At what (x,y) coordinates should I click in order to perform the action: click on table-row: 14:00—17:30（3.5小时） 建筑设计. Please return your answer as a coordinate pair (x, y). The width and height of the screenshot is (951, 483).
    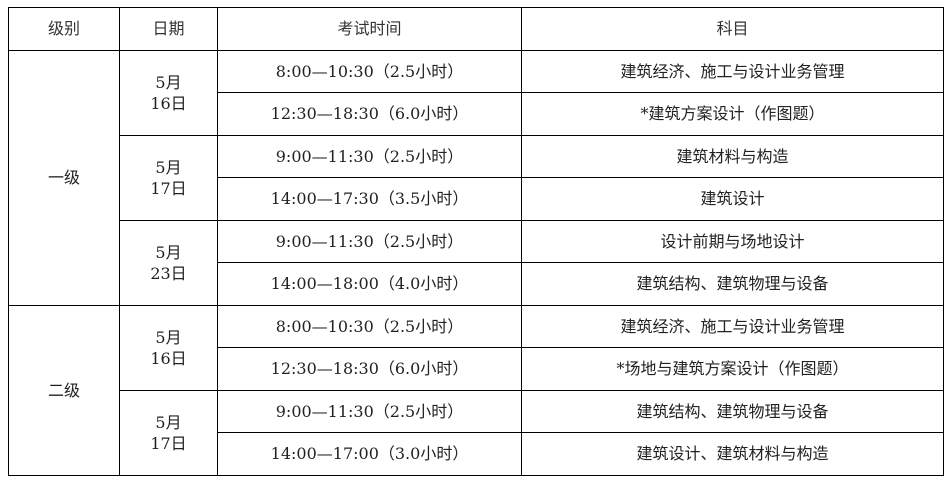
    Looking at the image, I should click on (476, 199).